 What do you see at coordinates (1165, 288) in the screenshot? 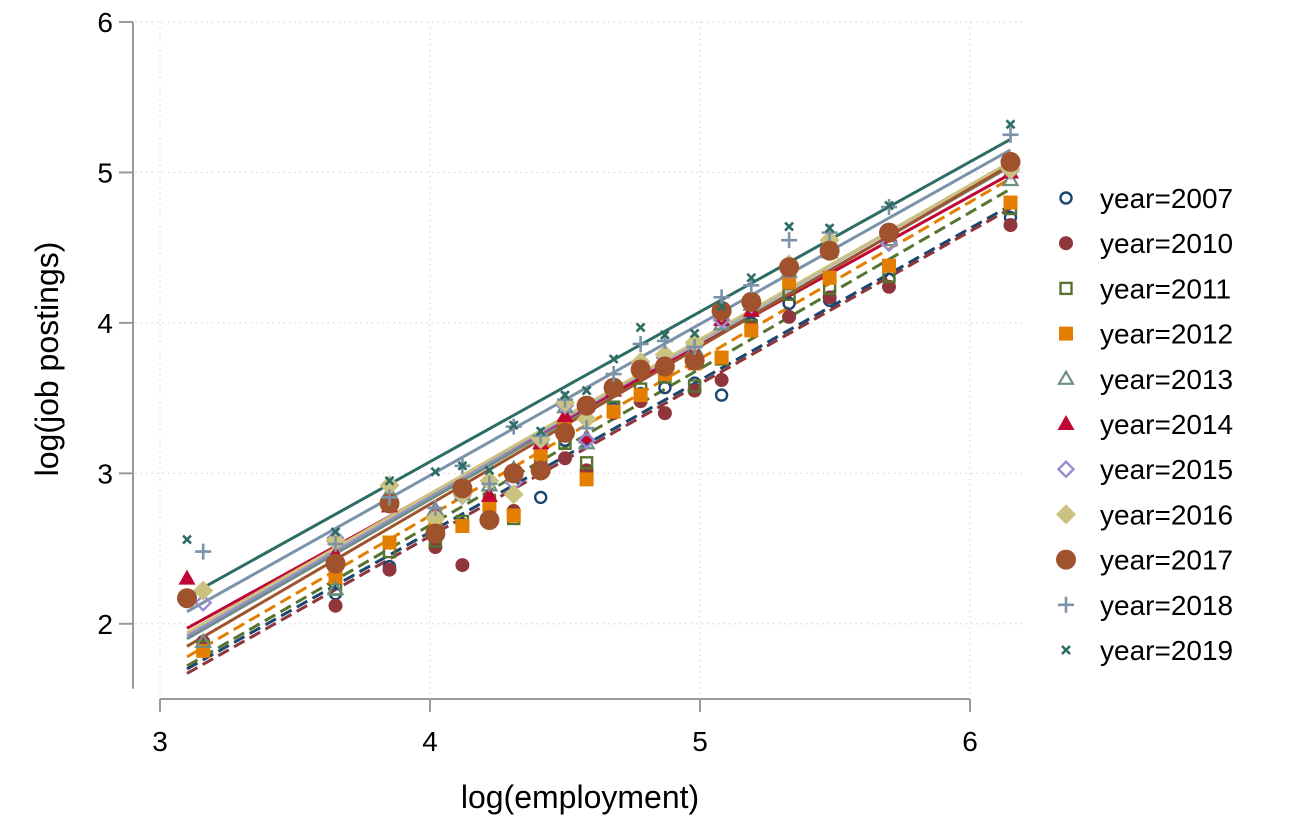
I see `legend-label: year=2011` at bounding box center [1165, 288].